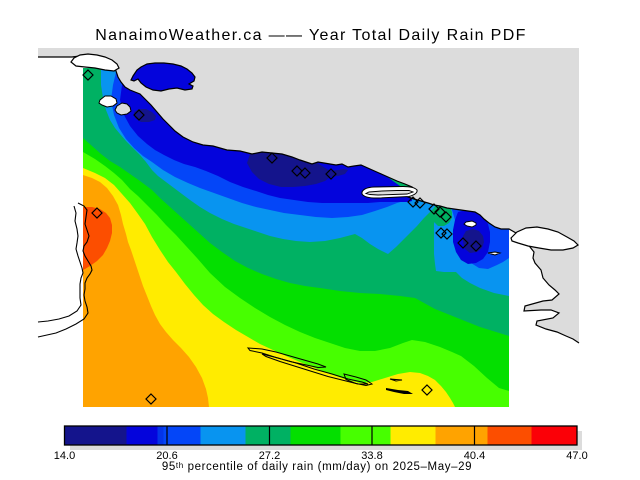 This screenshot has width=640, height=480. Describe the element at coordinates (64, 456) in the screenshot. I see `svg-text: 14.0` at that location.